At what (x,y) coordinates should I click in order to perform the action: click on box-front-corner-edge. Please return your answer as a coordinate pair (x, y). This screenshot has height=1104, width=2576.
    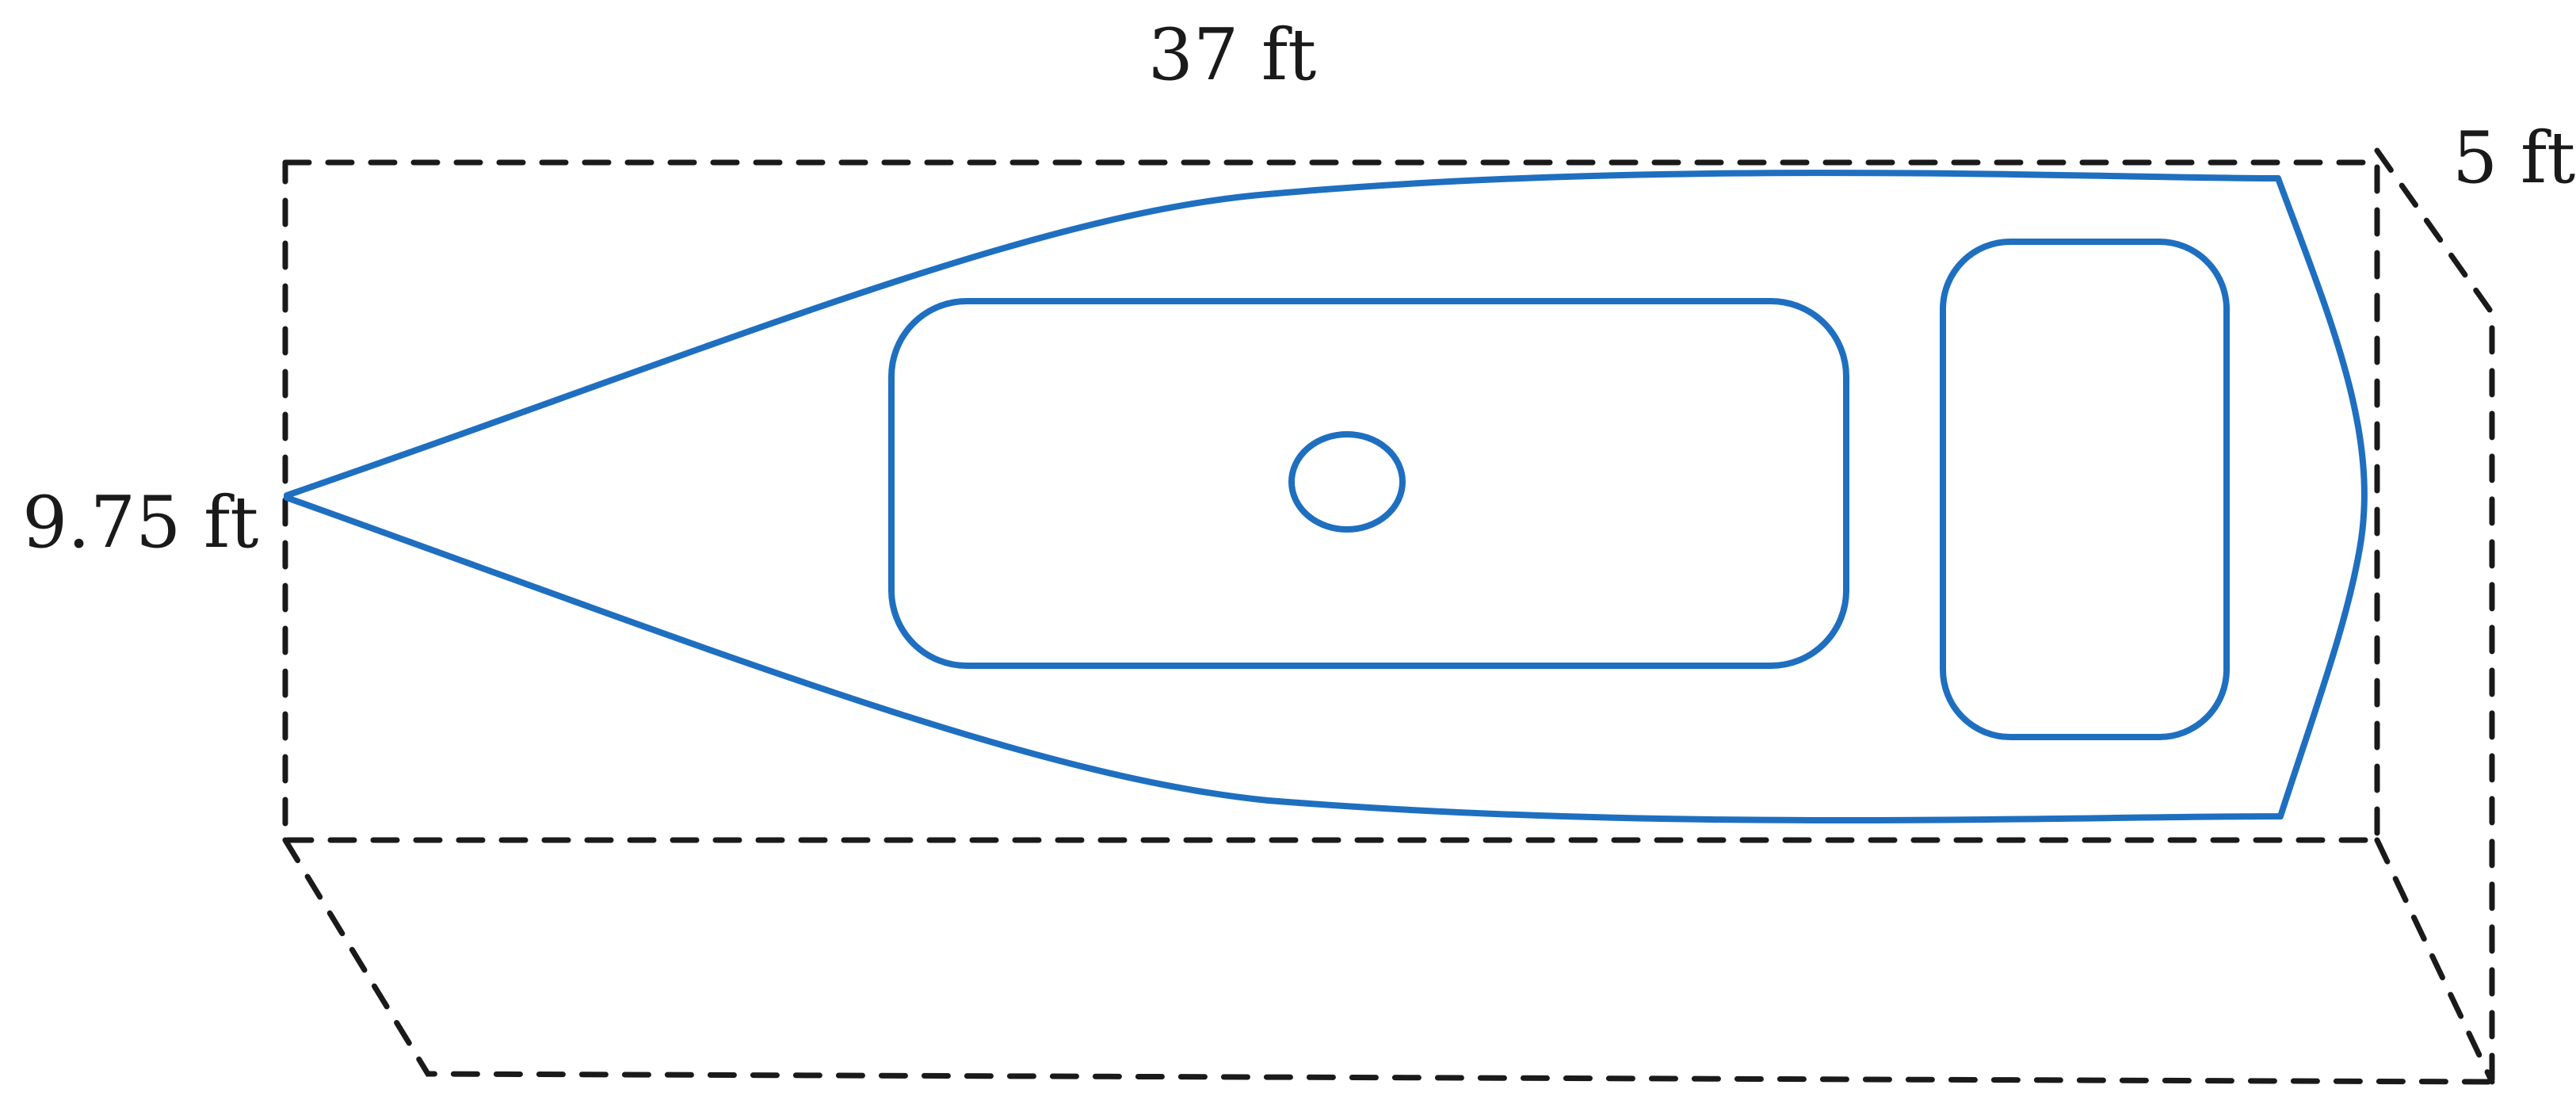
    Looking at the image, I should click on (2434, 961).